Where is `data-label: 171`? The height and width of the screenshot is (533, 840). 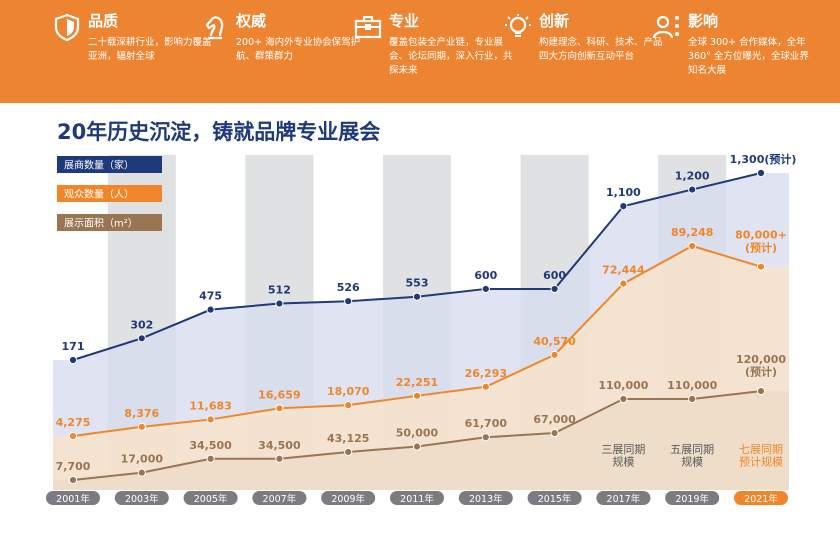 data-label: 171 is located at coordinates (73, 346).